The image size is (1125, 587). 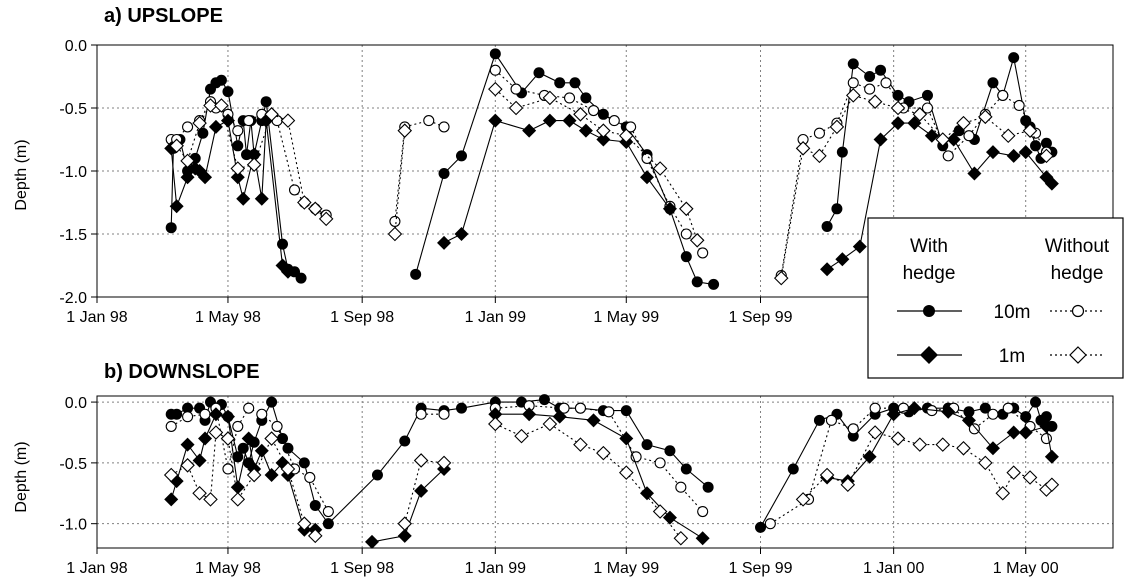 I want to click on panel-b-y-tick-label: -0.5, so click(x=73, y=464).